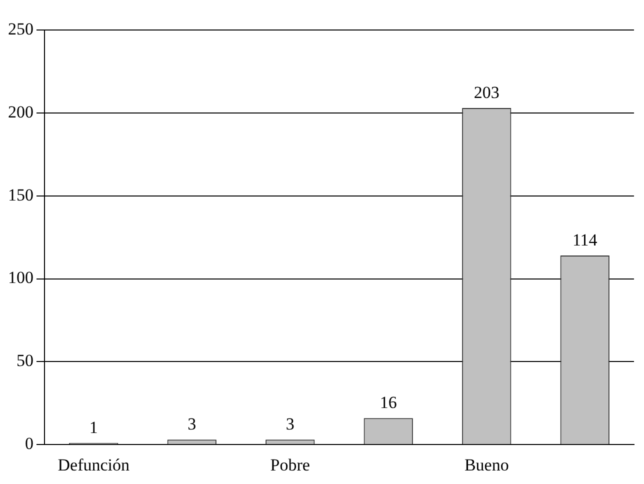 The image size is (644, 484). What do you see at coordinates (21, 28) in the screenshot?
I see `y-tick-label: 250` at bounding box center [21, 28].